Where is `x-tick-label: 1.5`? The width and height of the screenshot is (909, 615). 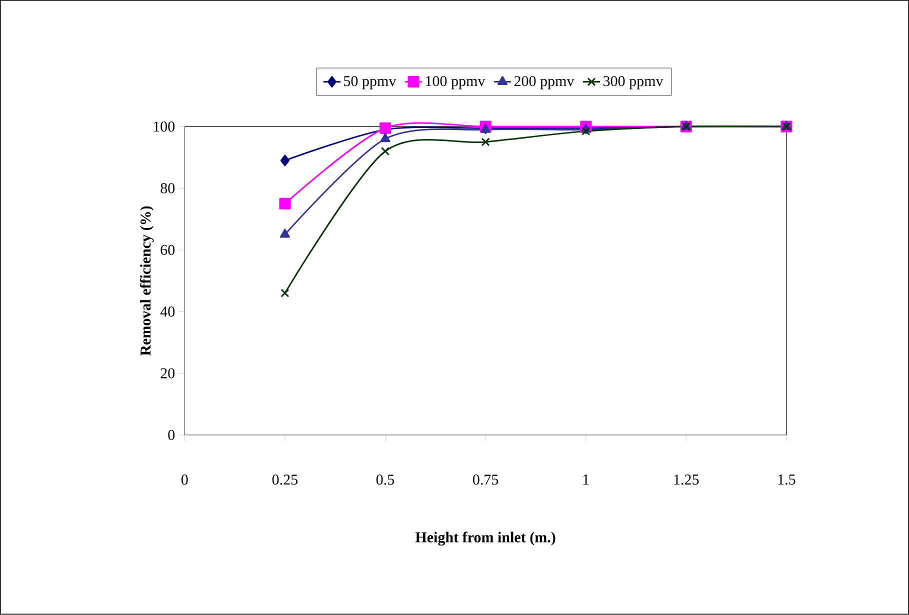
x-tick-label: 1.5 is located at coordinates (787, 479).